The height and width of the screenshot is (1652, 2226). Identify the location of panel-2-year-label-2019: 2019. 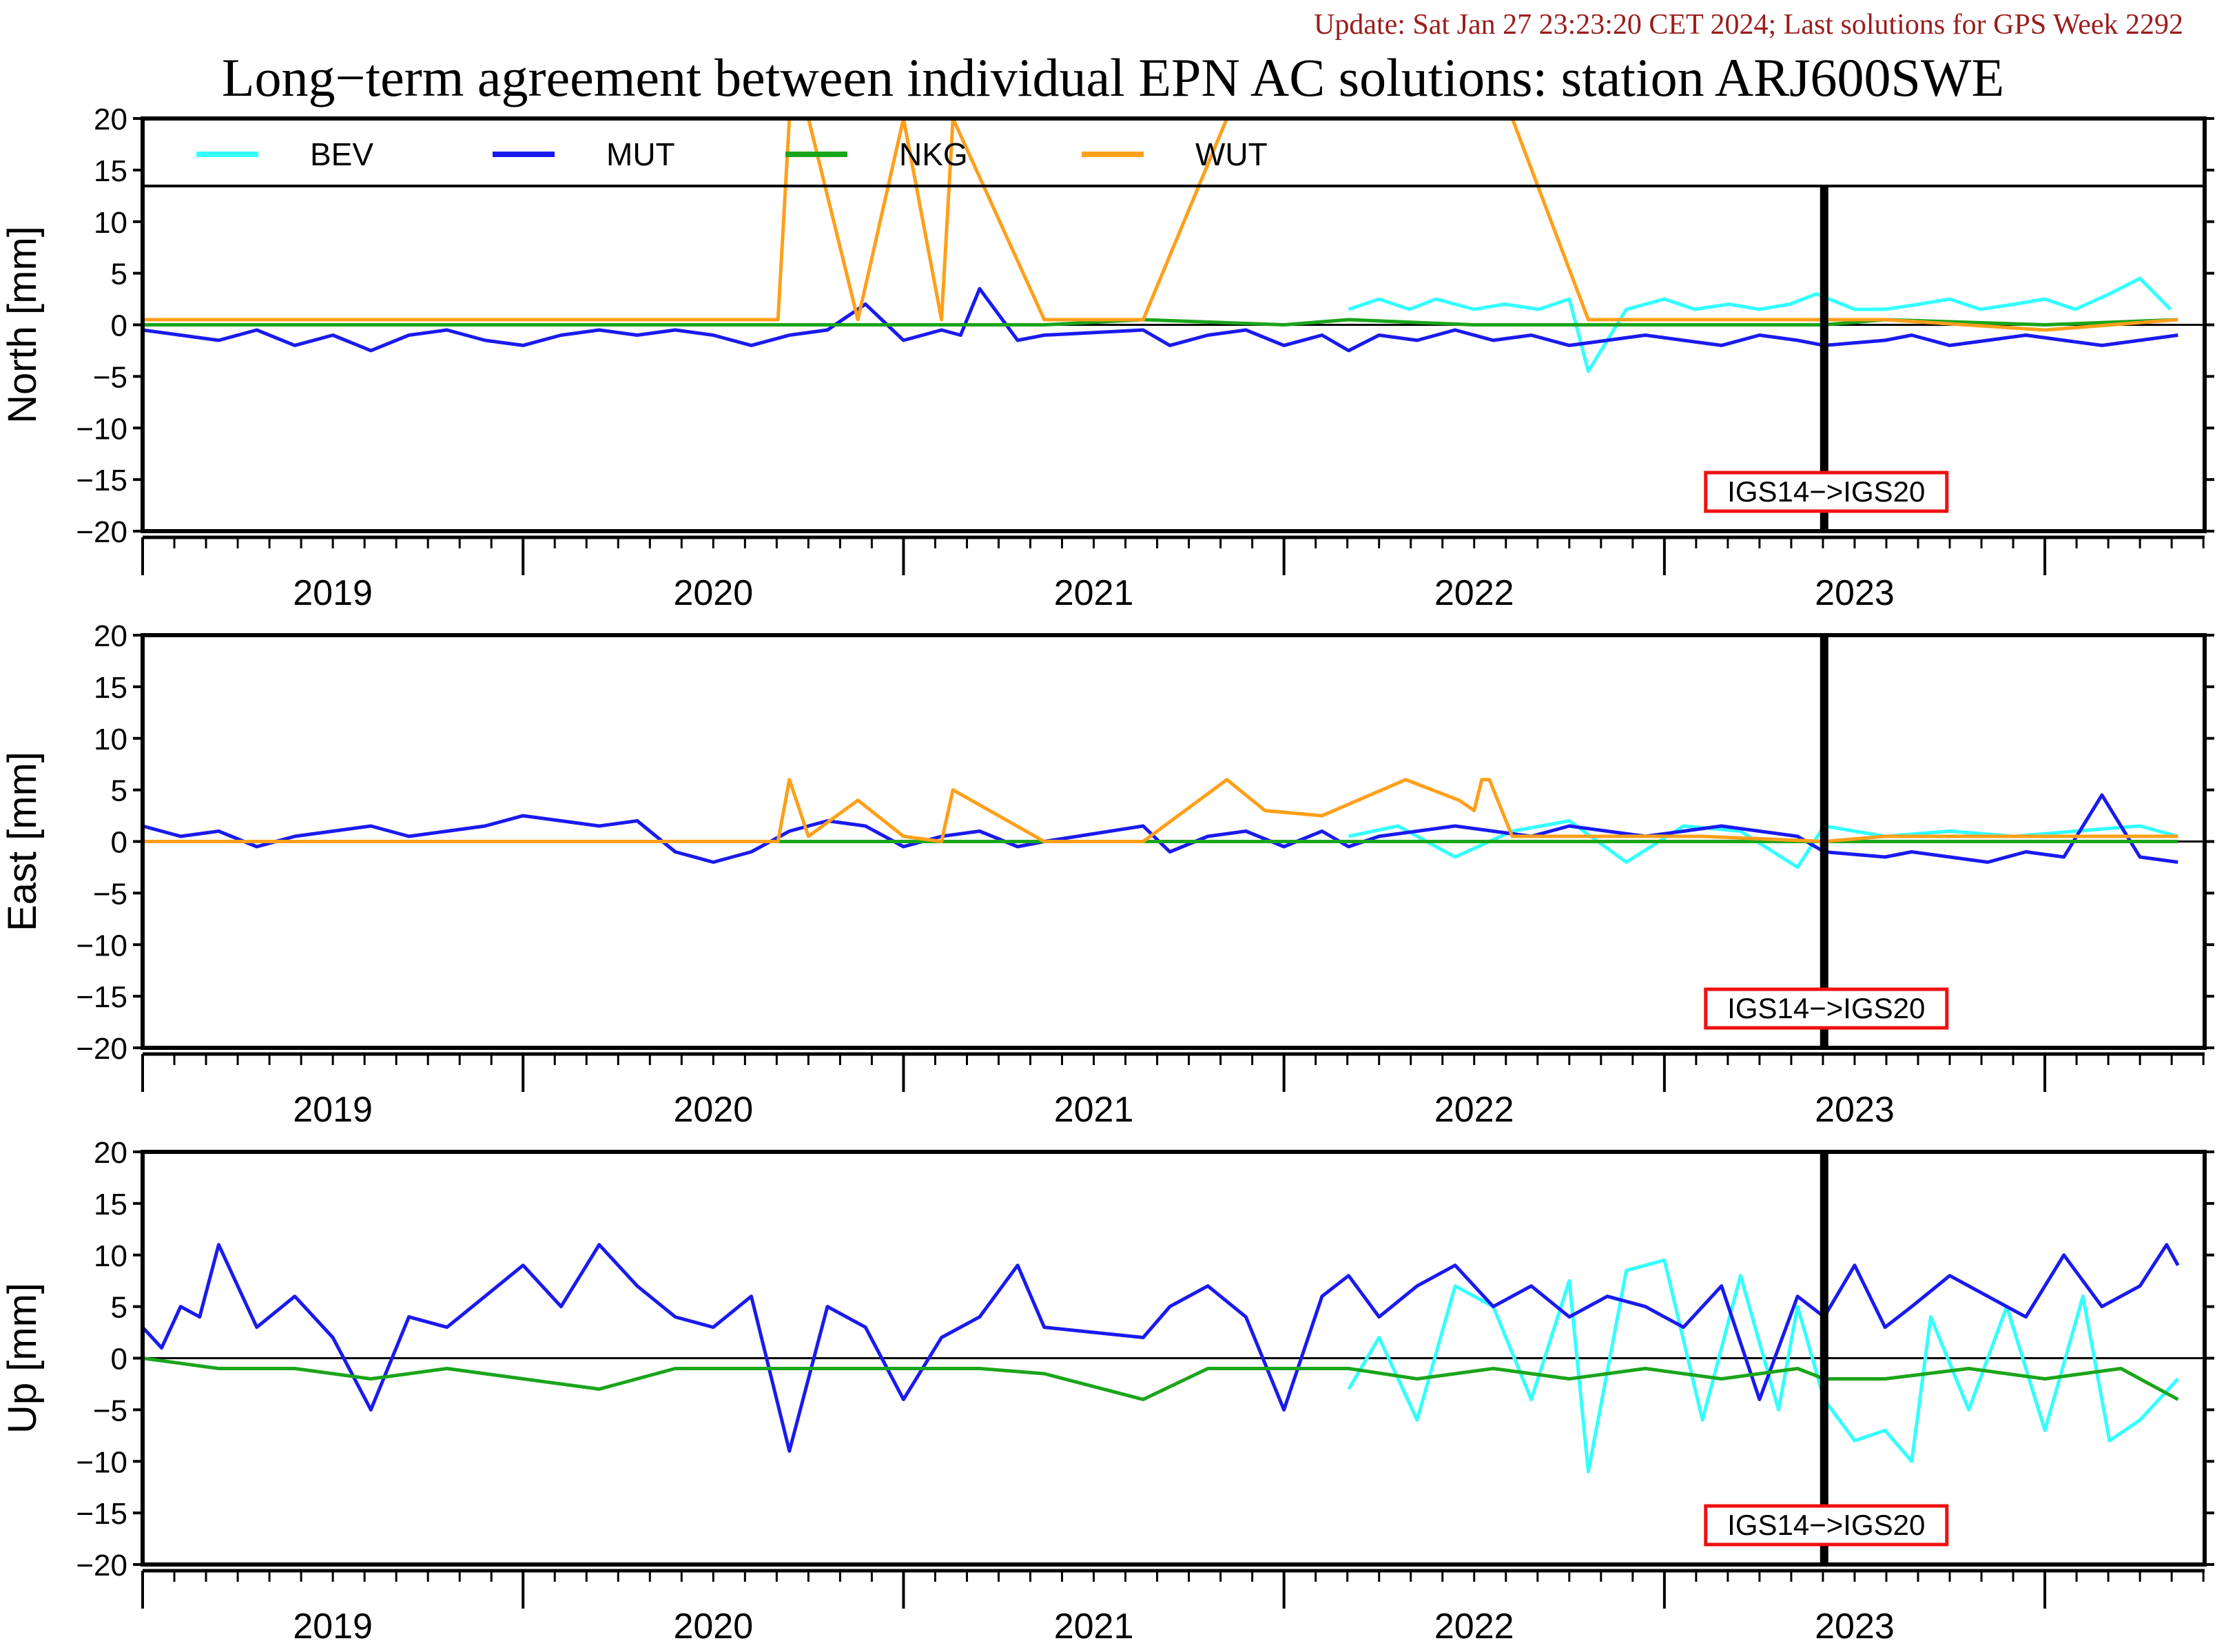
(333, 1110).